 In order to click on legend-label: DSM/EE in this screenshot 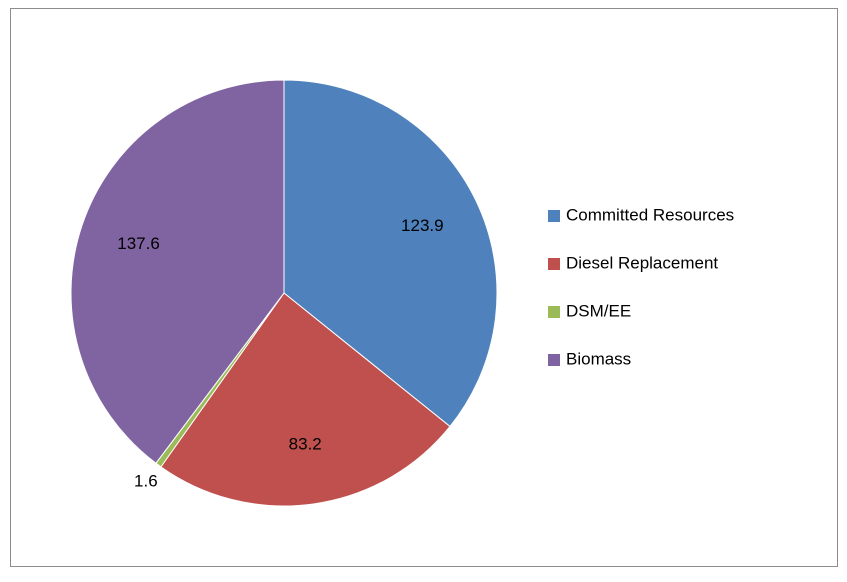, I will do `click(598, 310)`.